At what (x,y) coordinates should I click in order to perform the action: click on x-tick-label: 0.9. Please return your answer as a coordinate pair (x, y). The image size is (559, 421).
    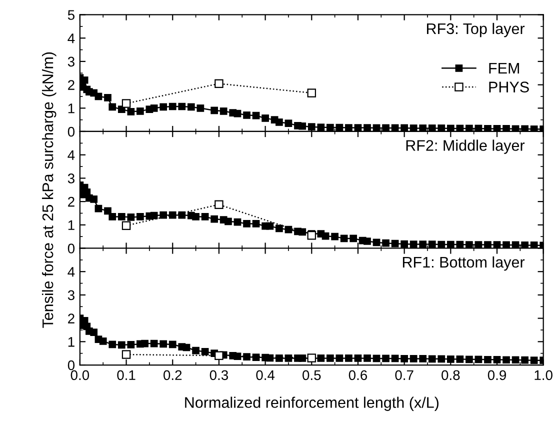
    Looking at the image, I should click on (497, 375).